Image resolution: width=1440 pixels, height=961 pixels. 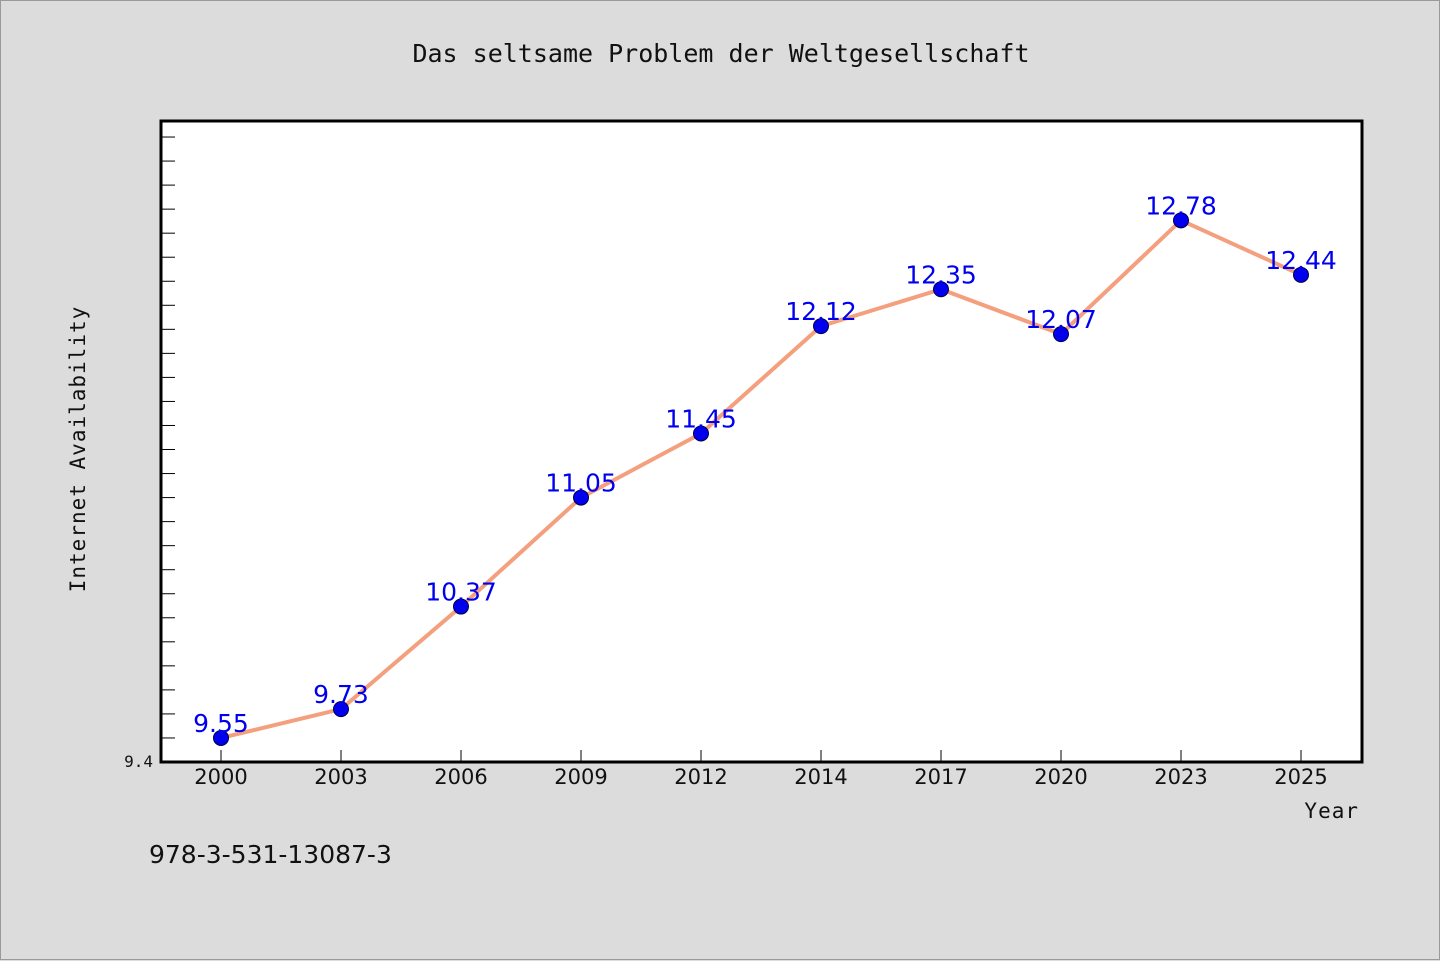 I want to click on x-axis-ticks, so click(x=761, y=756).